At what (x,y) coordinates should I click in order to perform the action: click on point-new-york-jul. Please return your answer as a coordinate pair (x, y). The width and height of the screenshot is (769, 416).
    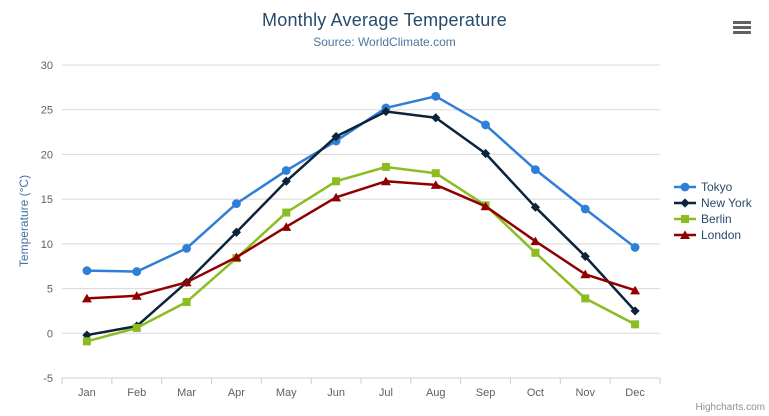
    Looking at the image, I should click on (386, 111).